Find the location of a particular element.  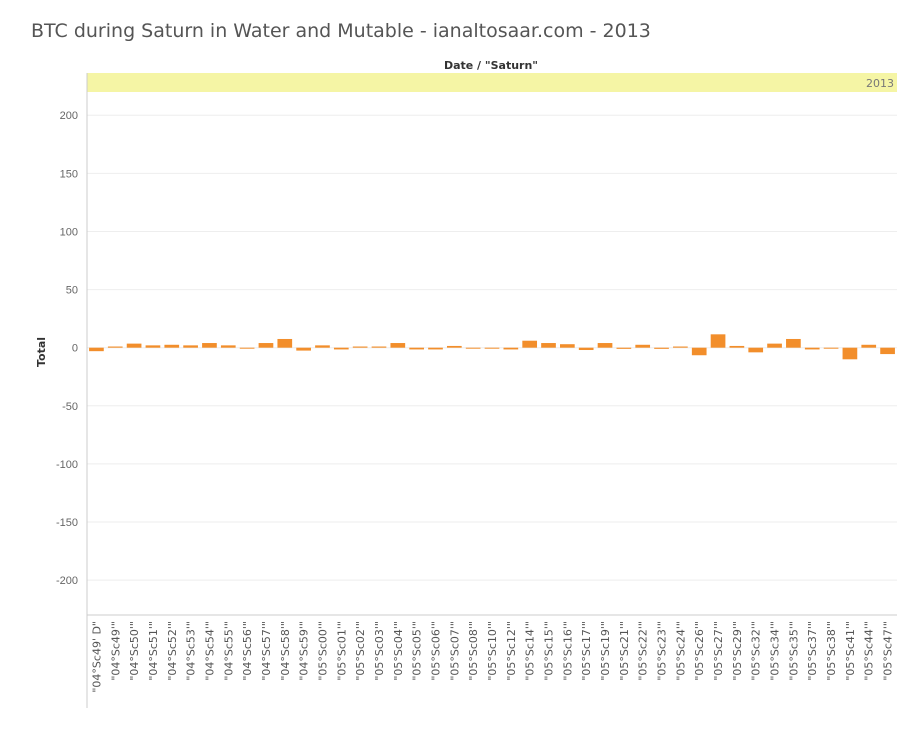

y-tick-label: 100 is located at coordinates (69, 232).